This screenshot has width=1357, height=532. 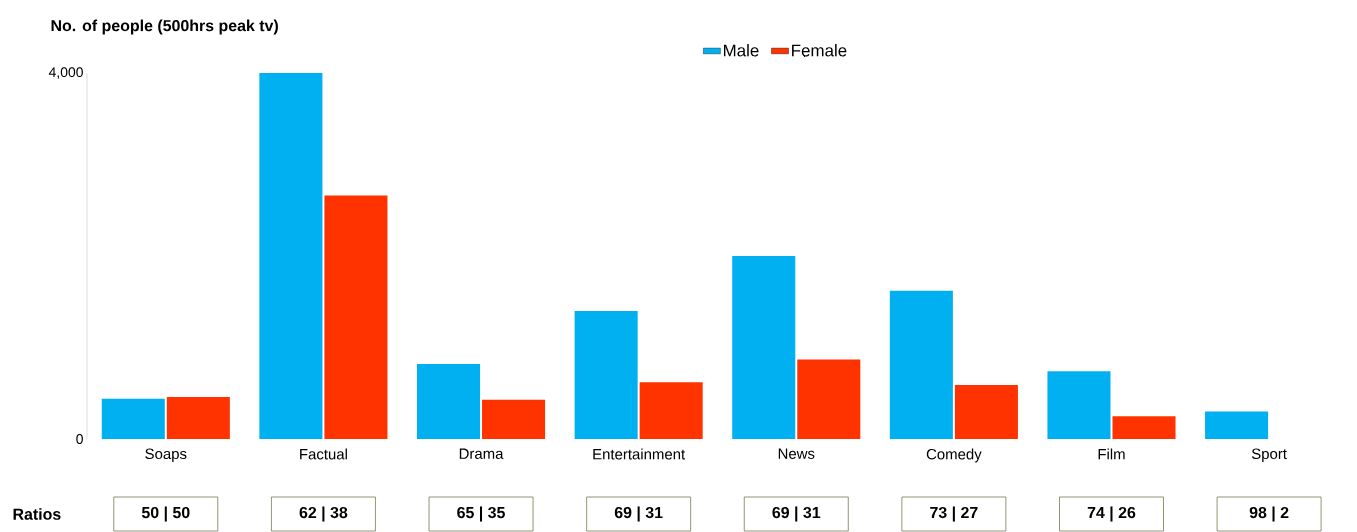 I want to click on x-tick-label: Sport, so click(x=1269, y=455).